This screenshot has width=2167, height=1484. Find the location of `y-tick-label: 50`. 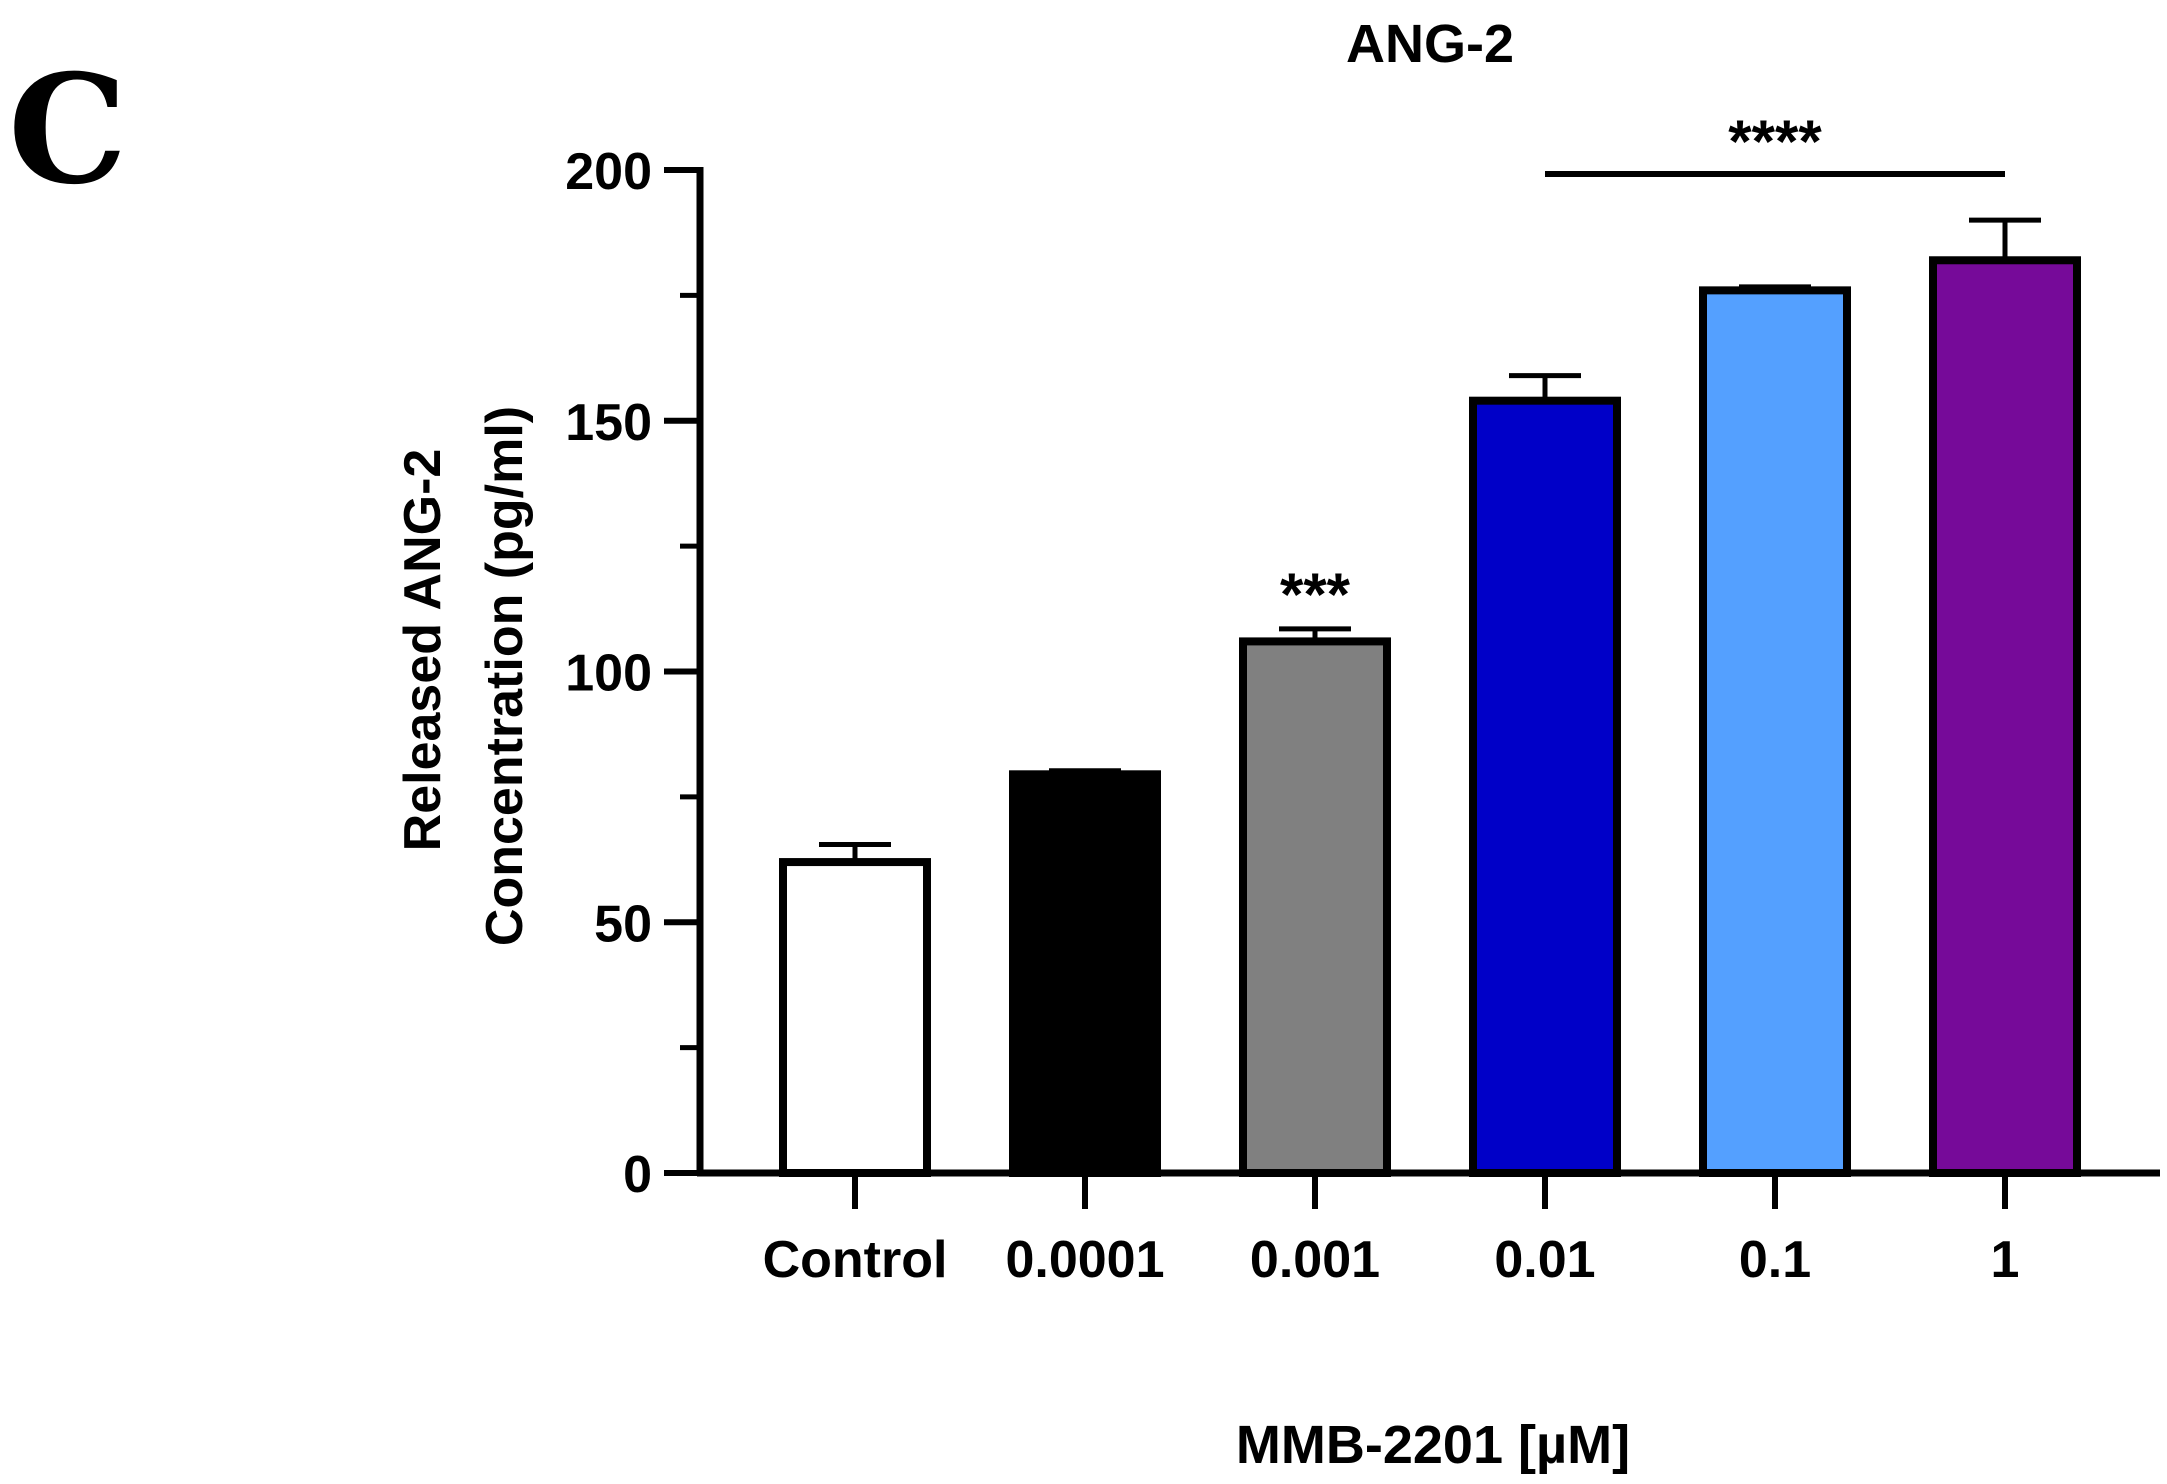

y-tick-label: 50 is located at coordinates (623, 924).